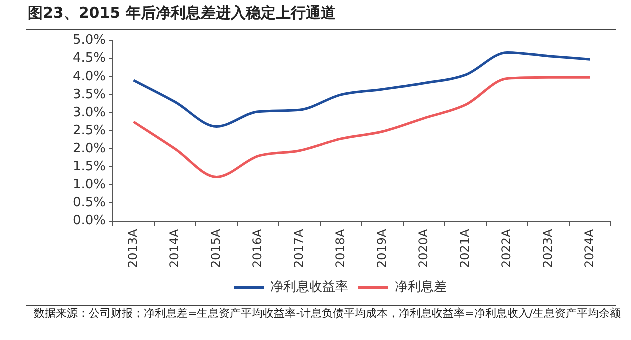 This screenshot has height=340, width=631. What do you see at coordinates (89, 76) in the screenshot?
I see `y-tick-label: 4.0%` at bounding box center [89, 76].